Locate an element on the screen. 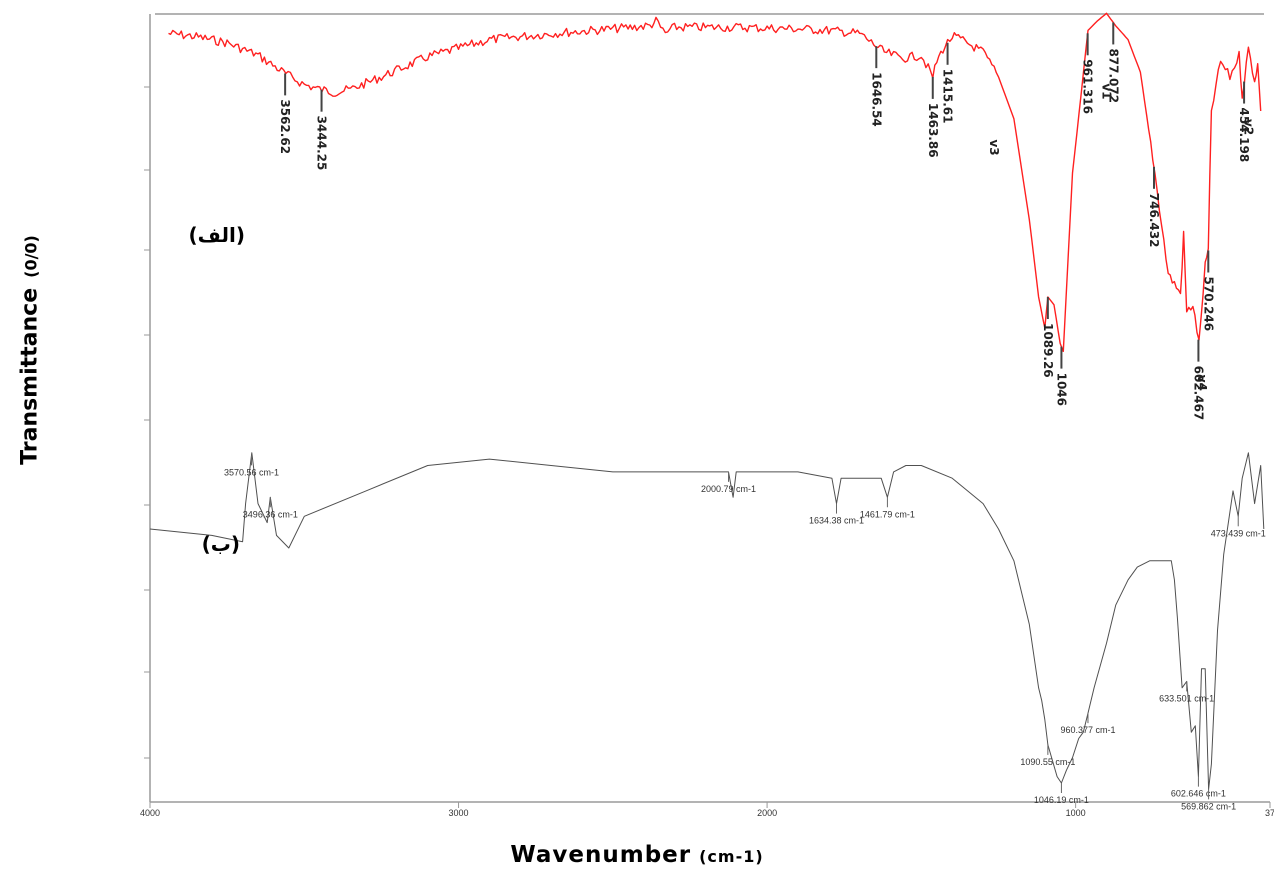  peak-annotation: 1089.26 is located at coordinates (1048, 337).